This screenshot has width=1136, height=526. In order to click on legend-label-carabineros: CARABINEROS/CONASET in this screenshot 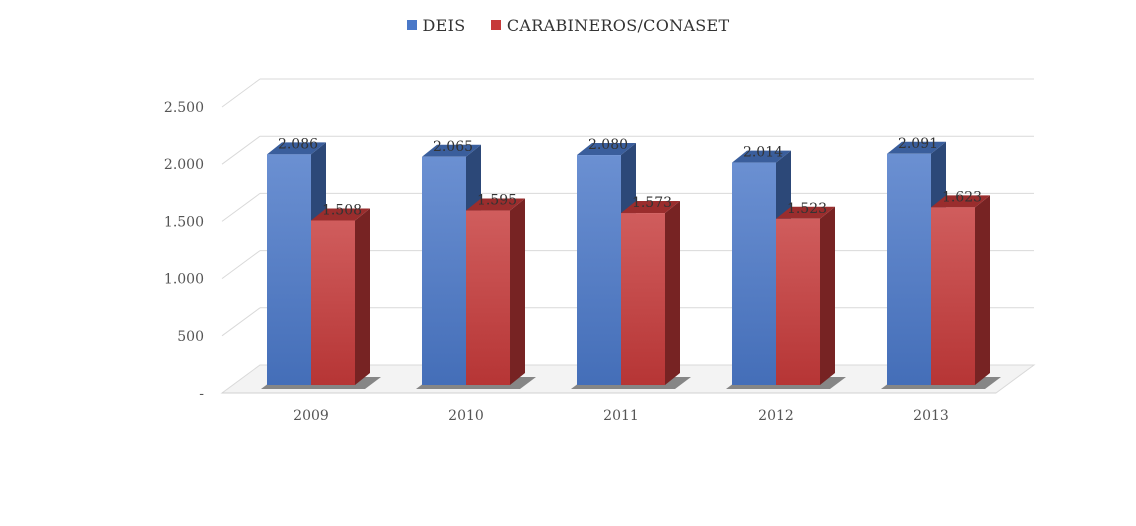, I will do `click(618, 25)`.